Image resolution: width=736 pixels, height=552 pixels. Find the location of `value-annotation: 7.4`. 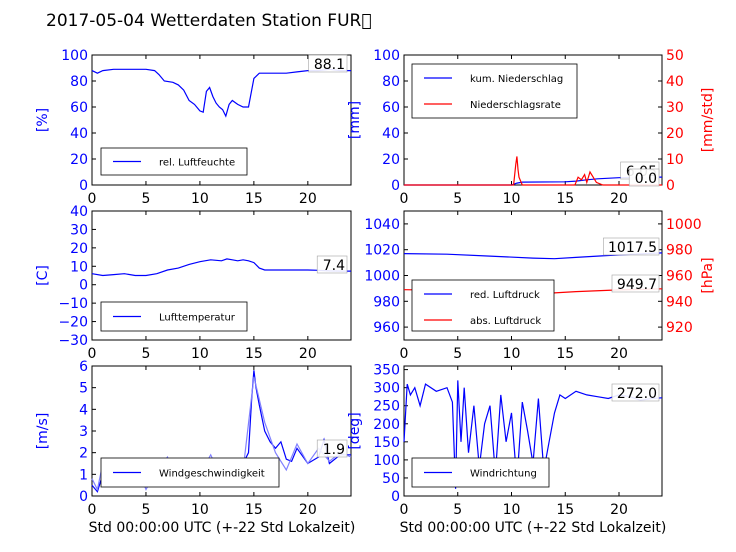

value-annotation: 7.4 is located at coordinates (334, 266).